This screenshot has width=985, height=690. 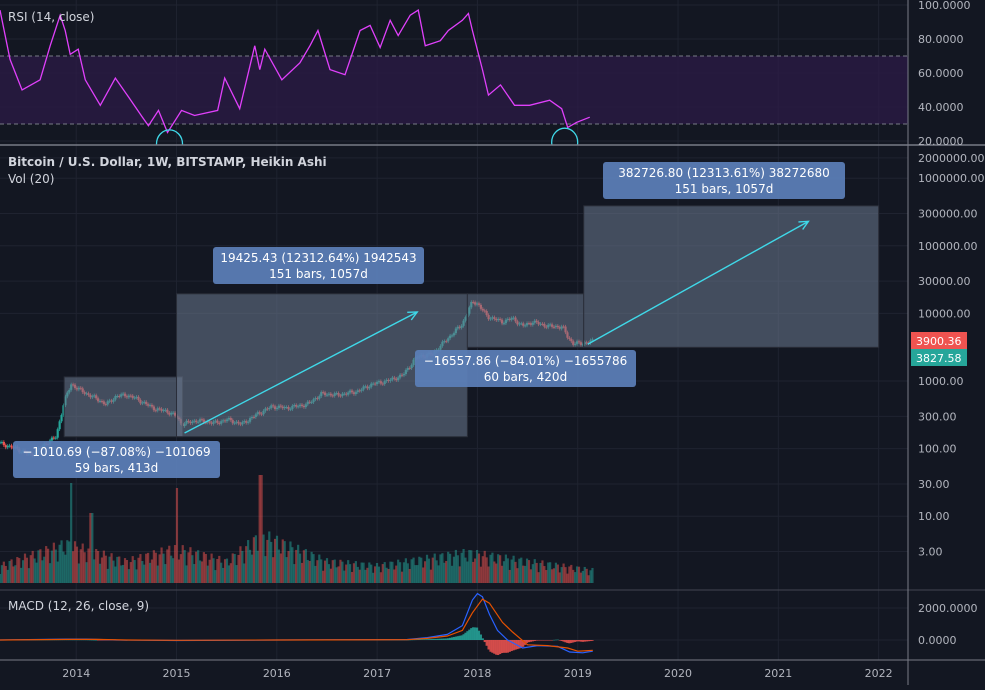 What do you see at coordinates (879, 673) in the screenshot?
I see `time-axis-label: 2022` at bounding box center [879, 673].